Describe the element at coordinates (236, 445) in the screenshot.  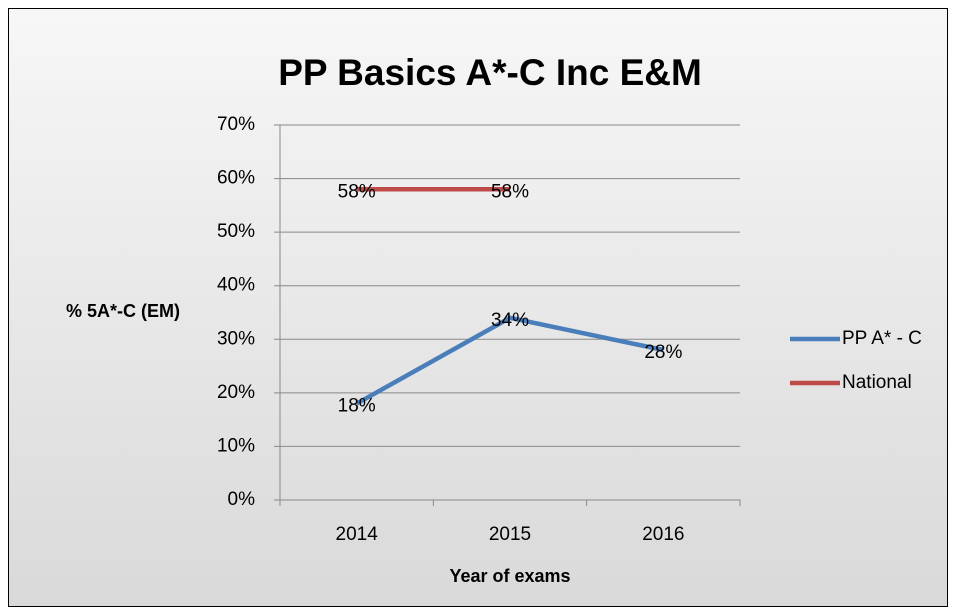
I see `y-tick-label: 10%` at that location.